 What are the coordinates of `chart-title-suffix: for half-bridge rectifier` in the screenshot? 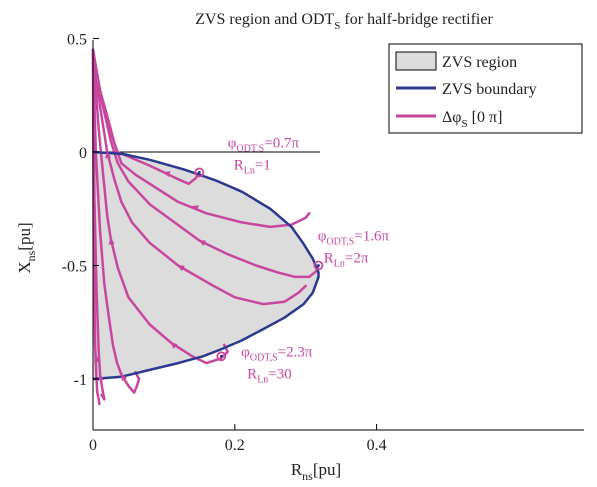 It's located at (416, 19).